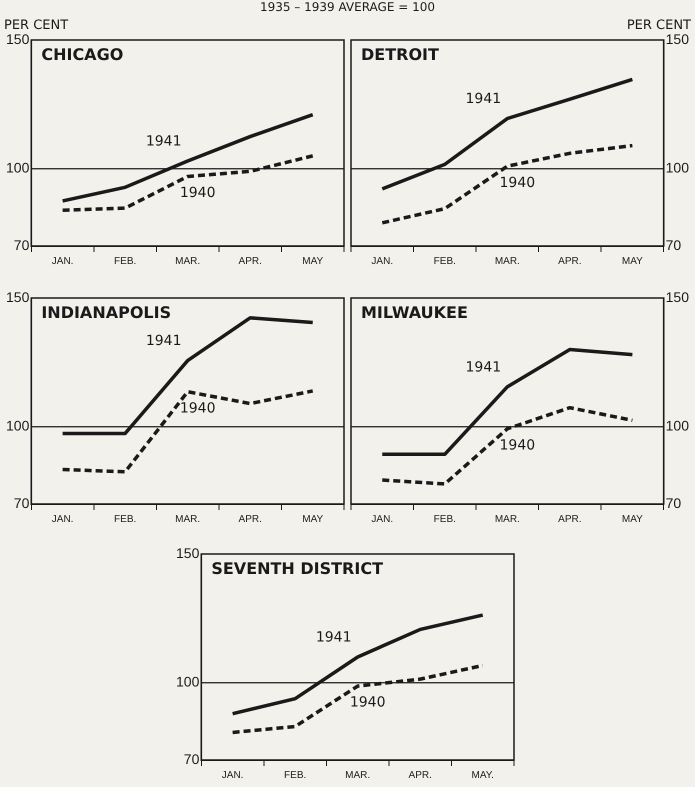 This screenshot has height=787, width=695. Describe the element at coordinates (400, 54) in the screenshot. I see `chart-title: DETROIT` at that location.